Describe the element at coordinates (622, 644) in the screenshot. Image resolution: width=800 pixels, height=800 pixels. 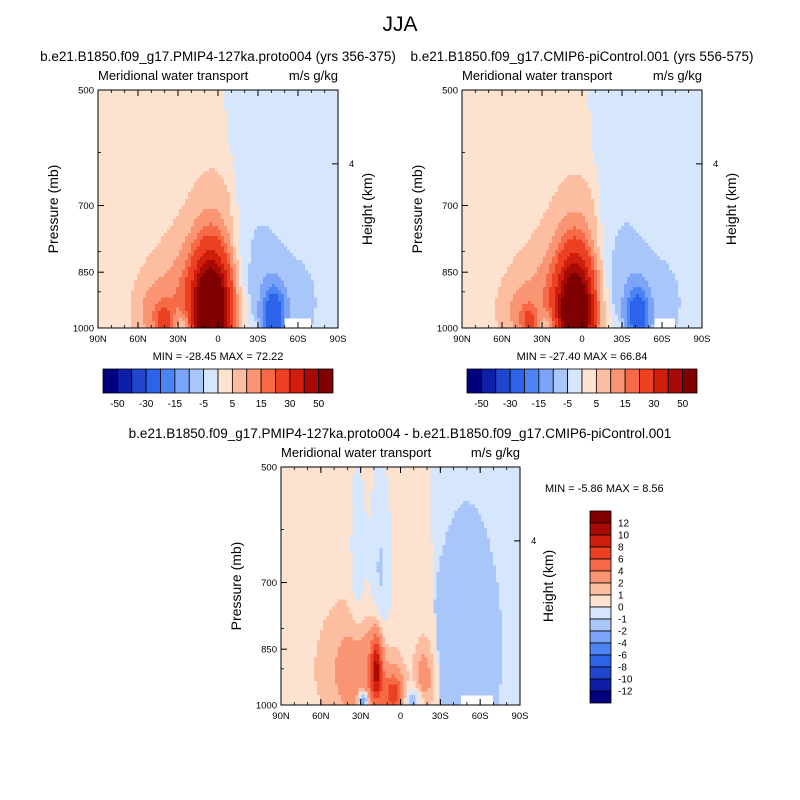
I see `colorbar-label: -4` at that location.